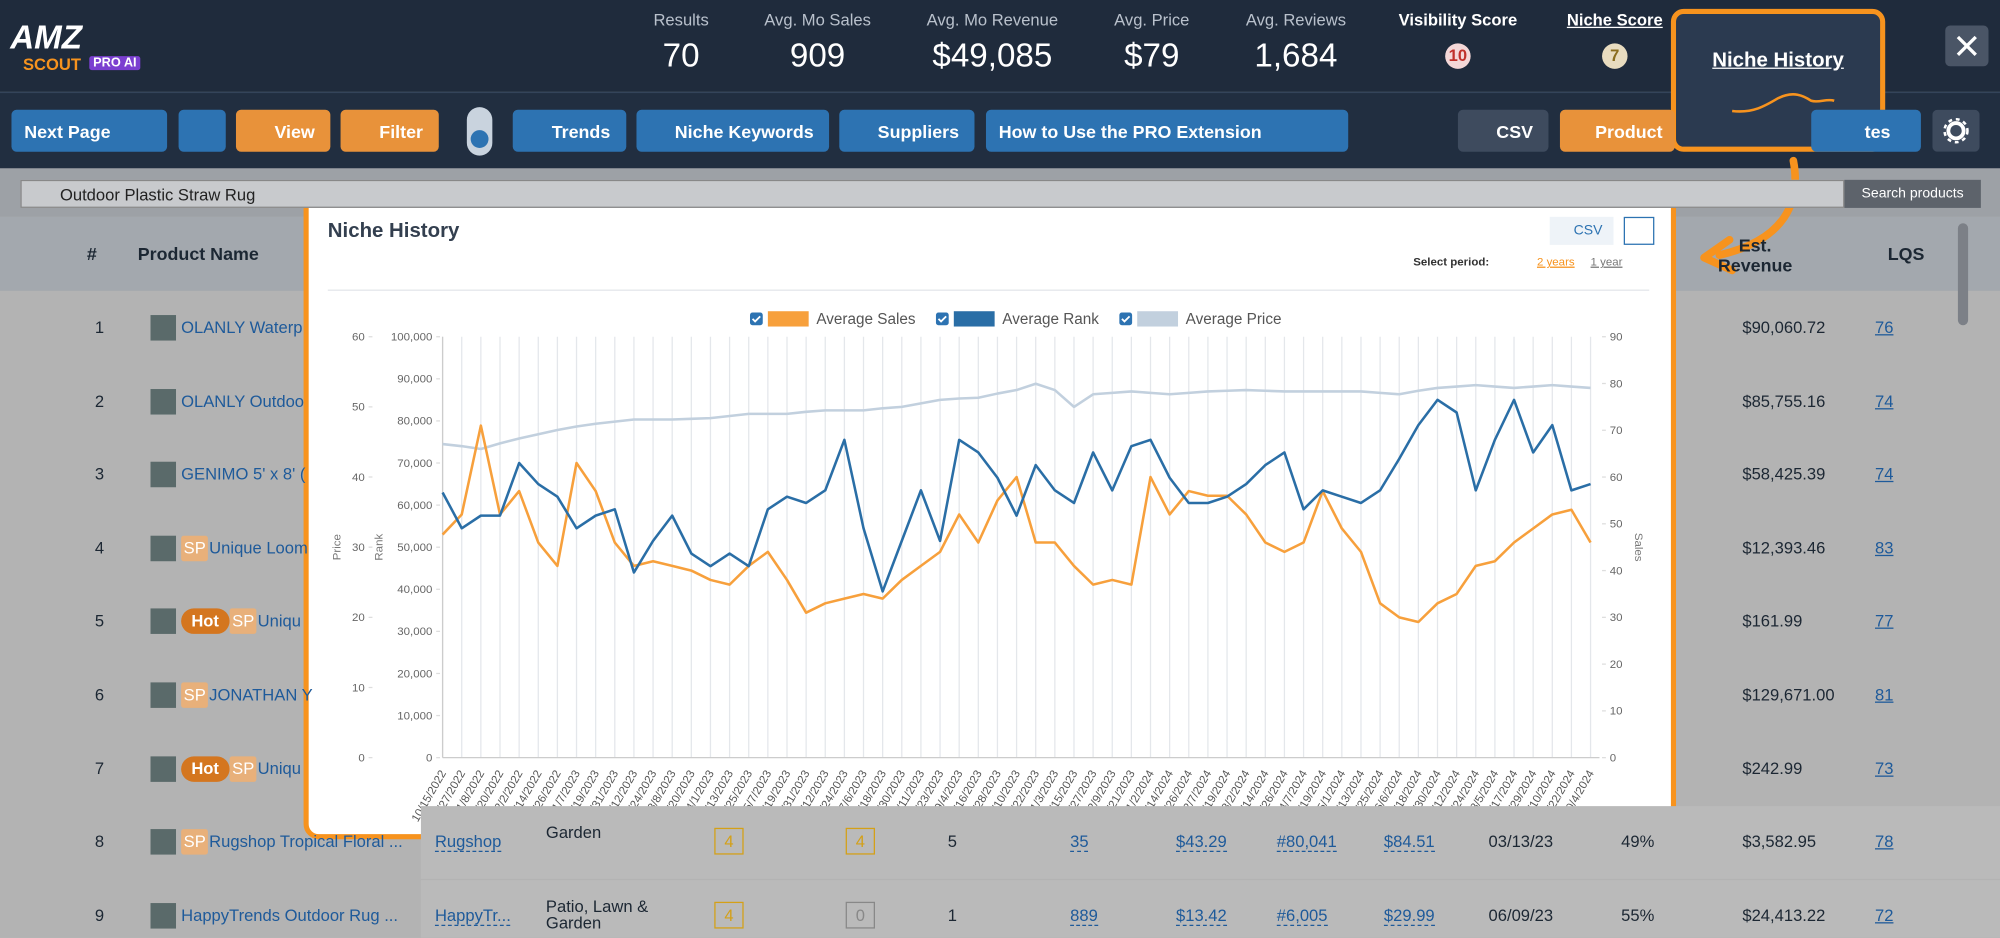  I want to click on est-revenue: $24,413.22, so click(1784, 915).